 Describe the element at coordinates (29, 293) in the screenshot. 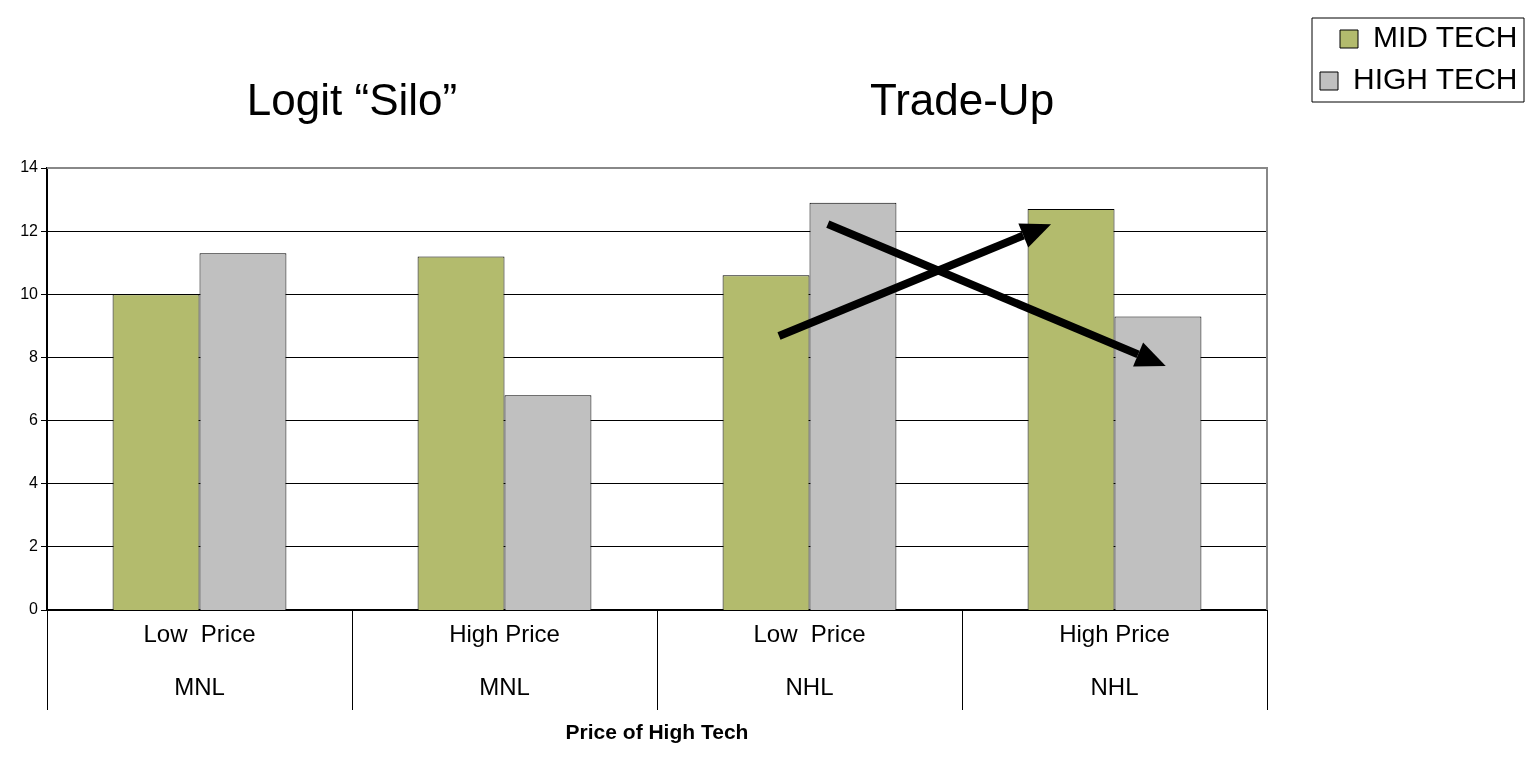

I see `y-tick-label: 10` at that location.